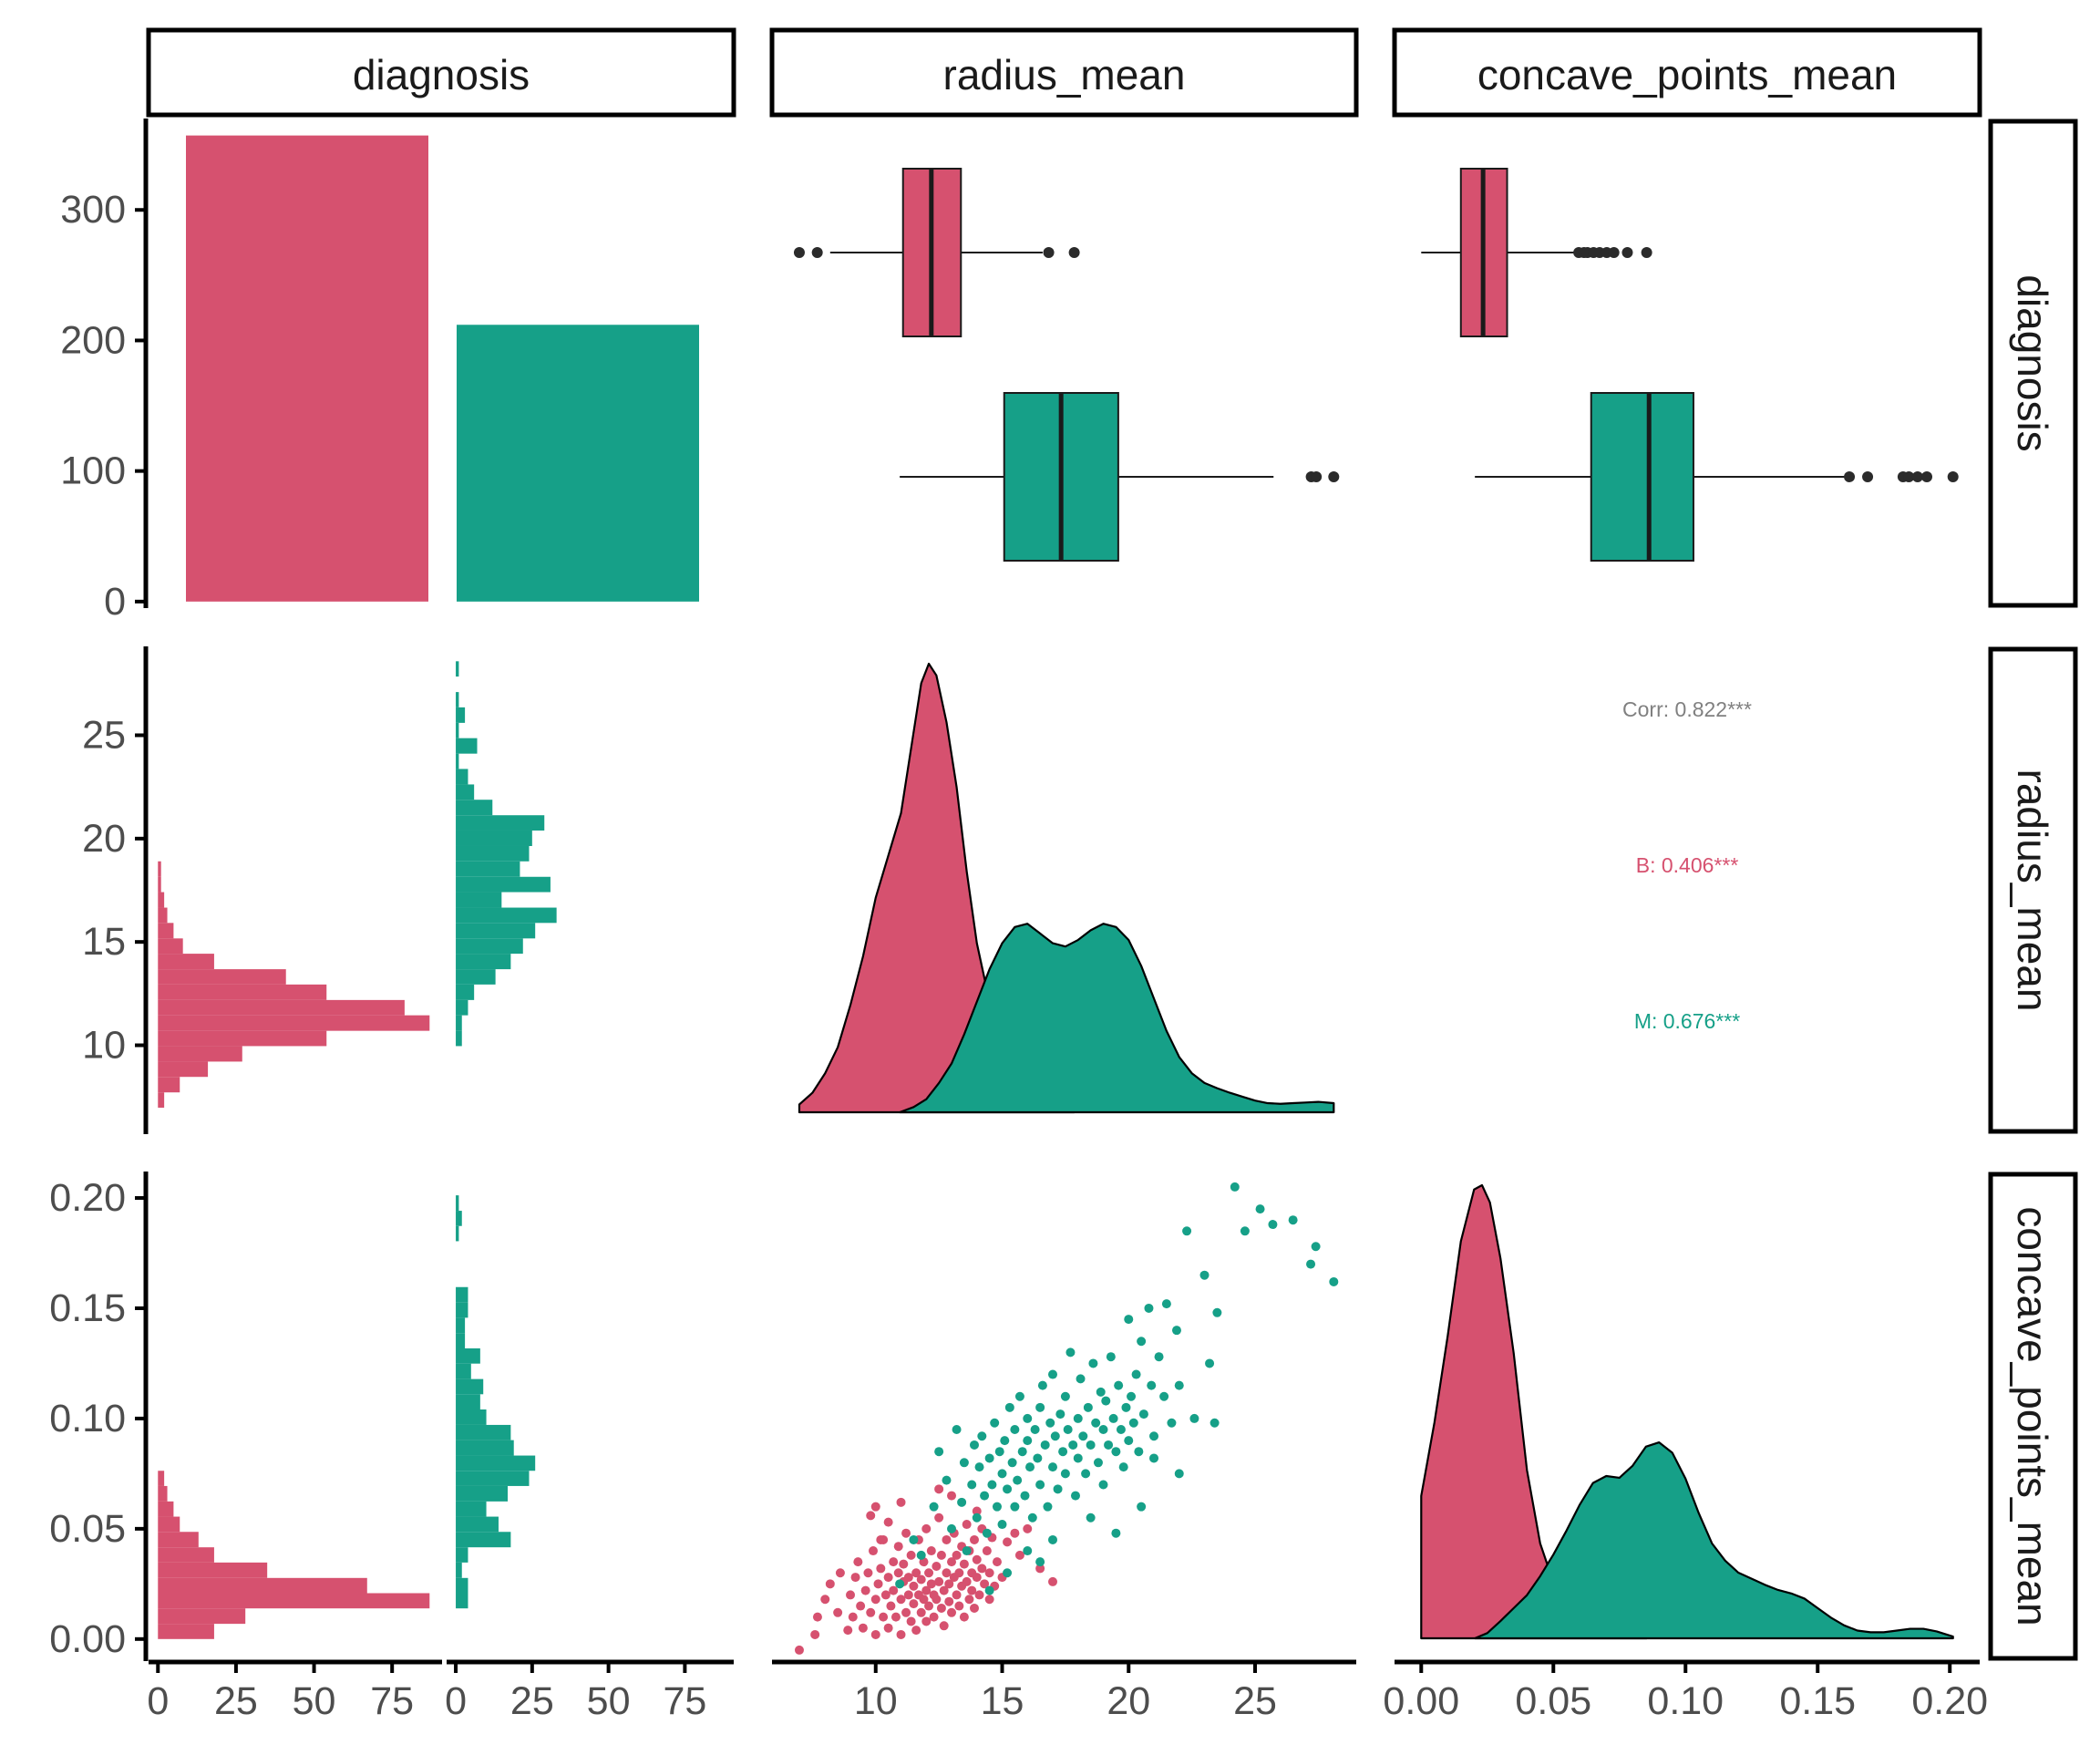  Describe the element at coordinates (1688, 865) in the screenshot. I see `corr-label-B: B: 0.406***` at that location.